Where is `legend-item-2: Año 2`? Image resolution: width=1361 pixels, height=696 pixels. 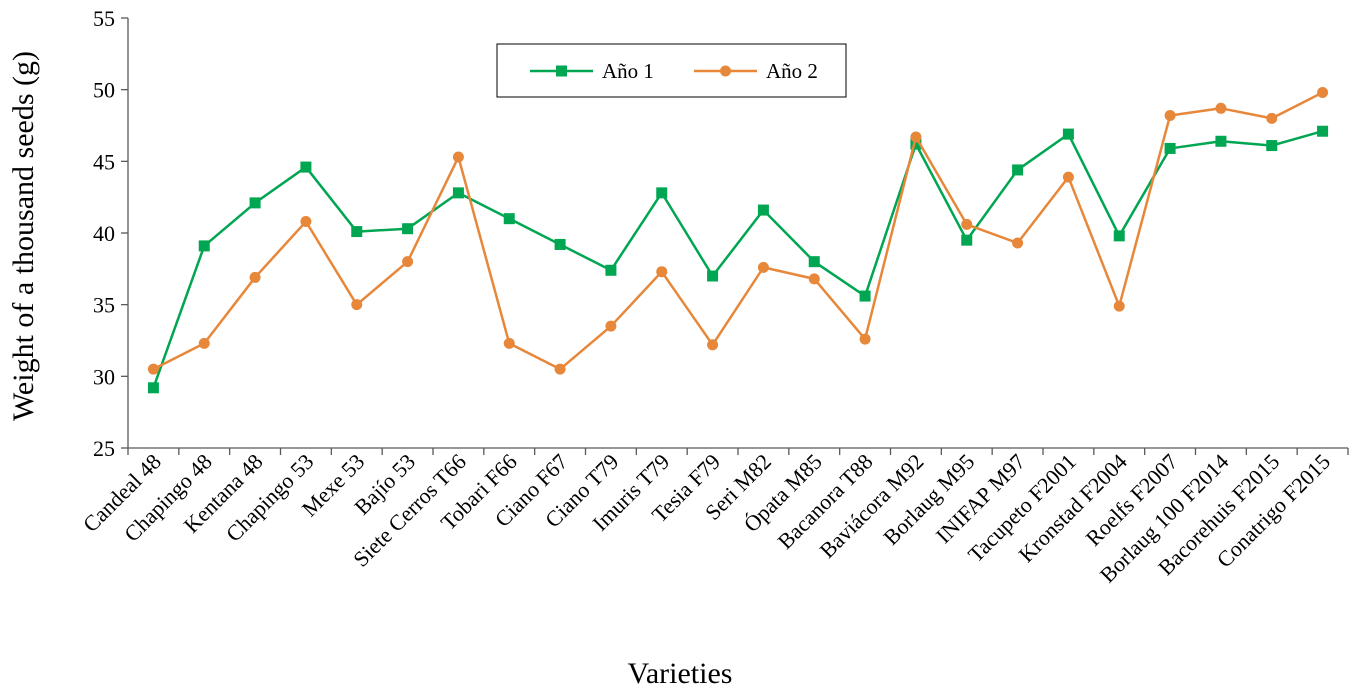 legend-item-2: Año 2 is located at coordinates (756, 71).